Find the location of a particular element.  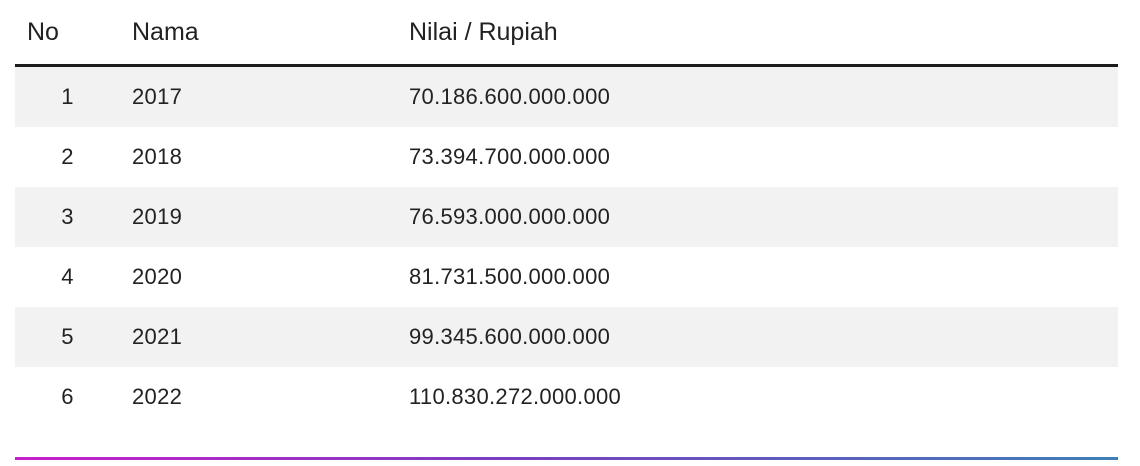

table-row: 3 2019 76.593.000.000.000 is located at coordinates (566, 217).